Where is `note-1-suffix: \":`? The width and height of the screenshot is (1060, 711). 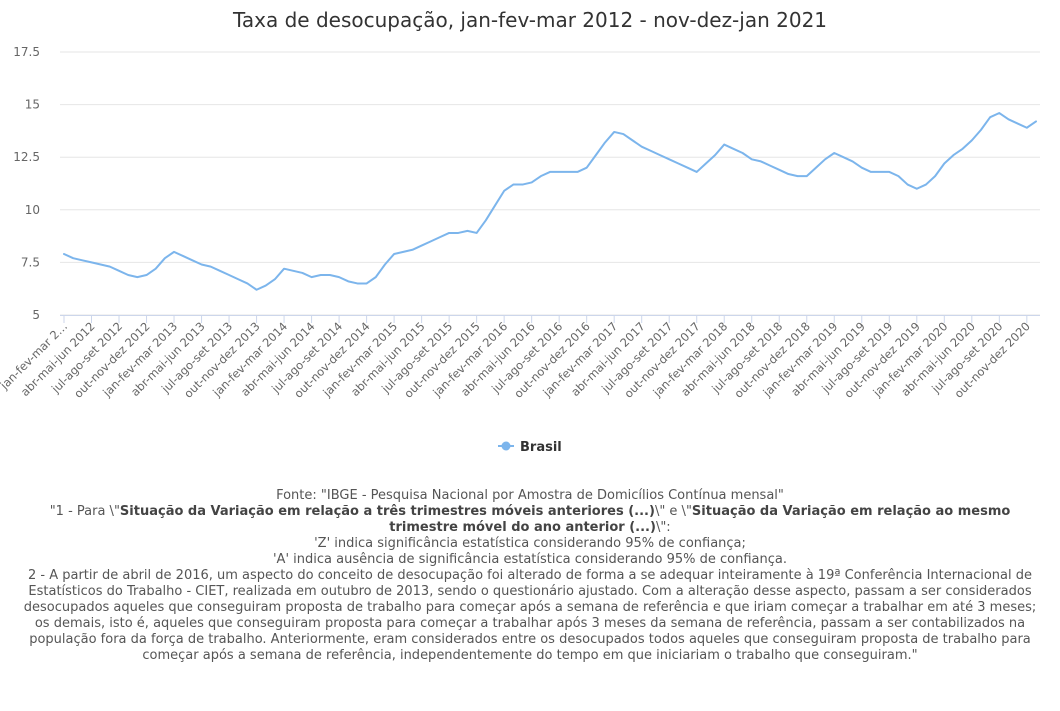
note-1-suffix: \": is located at coordinates (663, 527).